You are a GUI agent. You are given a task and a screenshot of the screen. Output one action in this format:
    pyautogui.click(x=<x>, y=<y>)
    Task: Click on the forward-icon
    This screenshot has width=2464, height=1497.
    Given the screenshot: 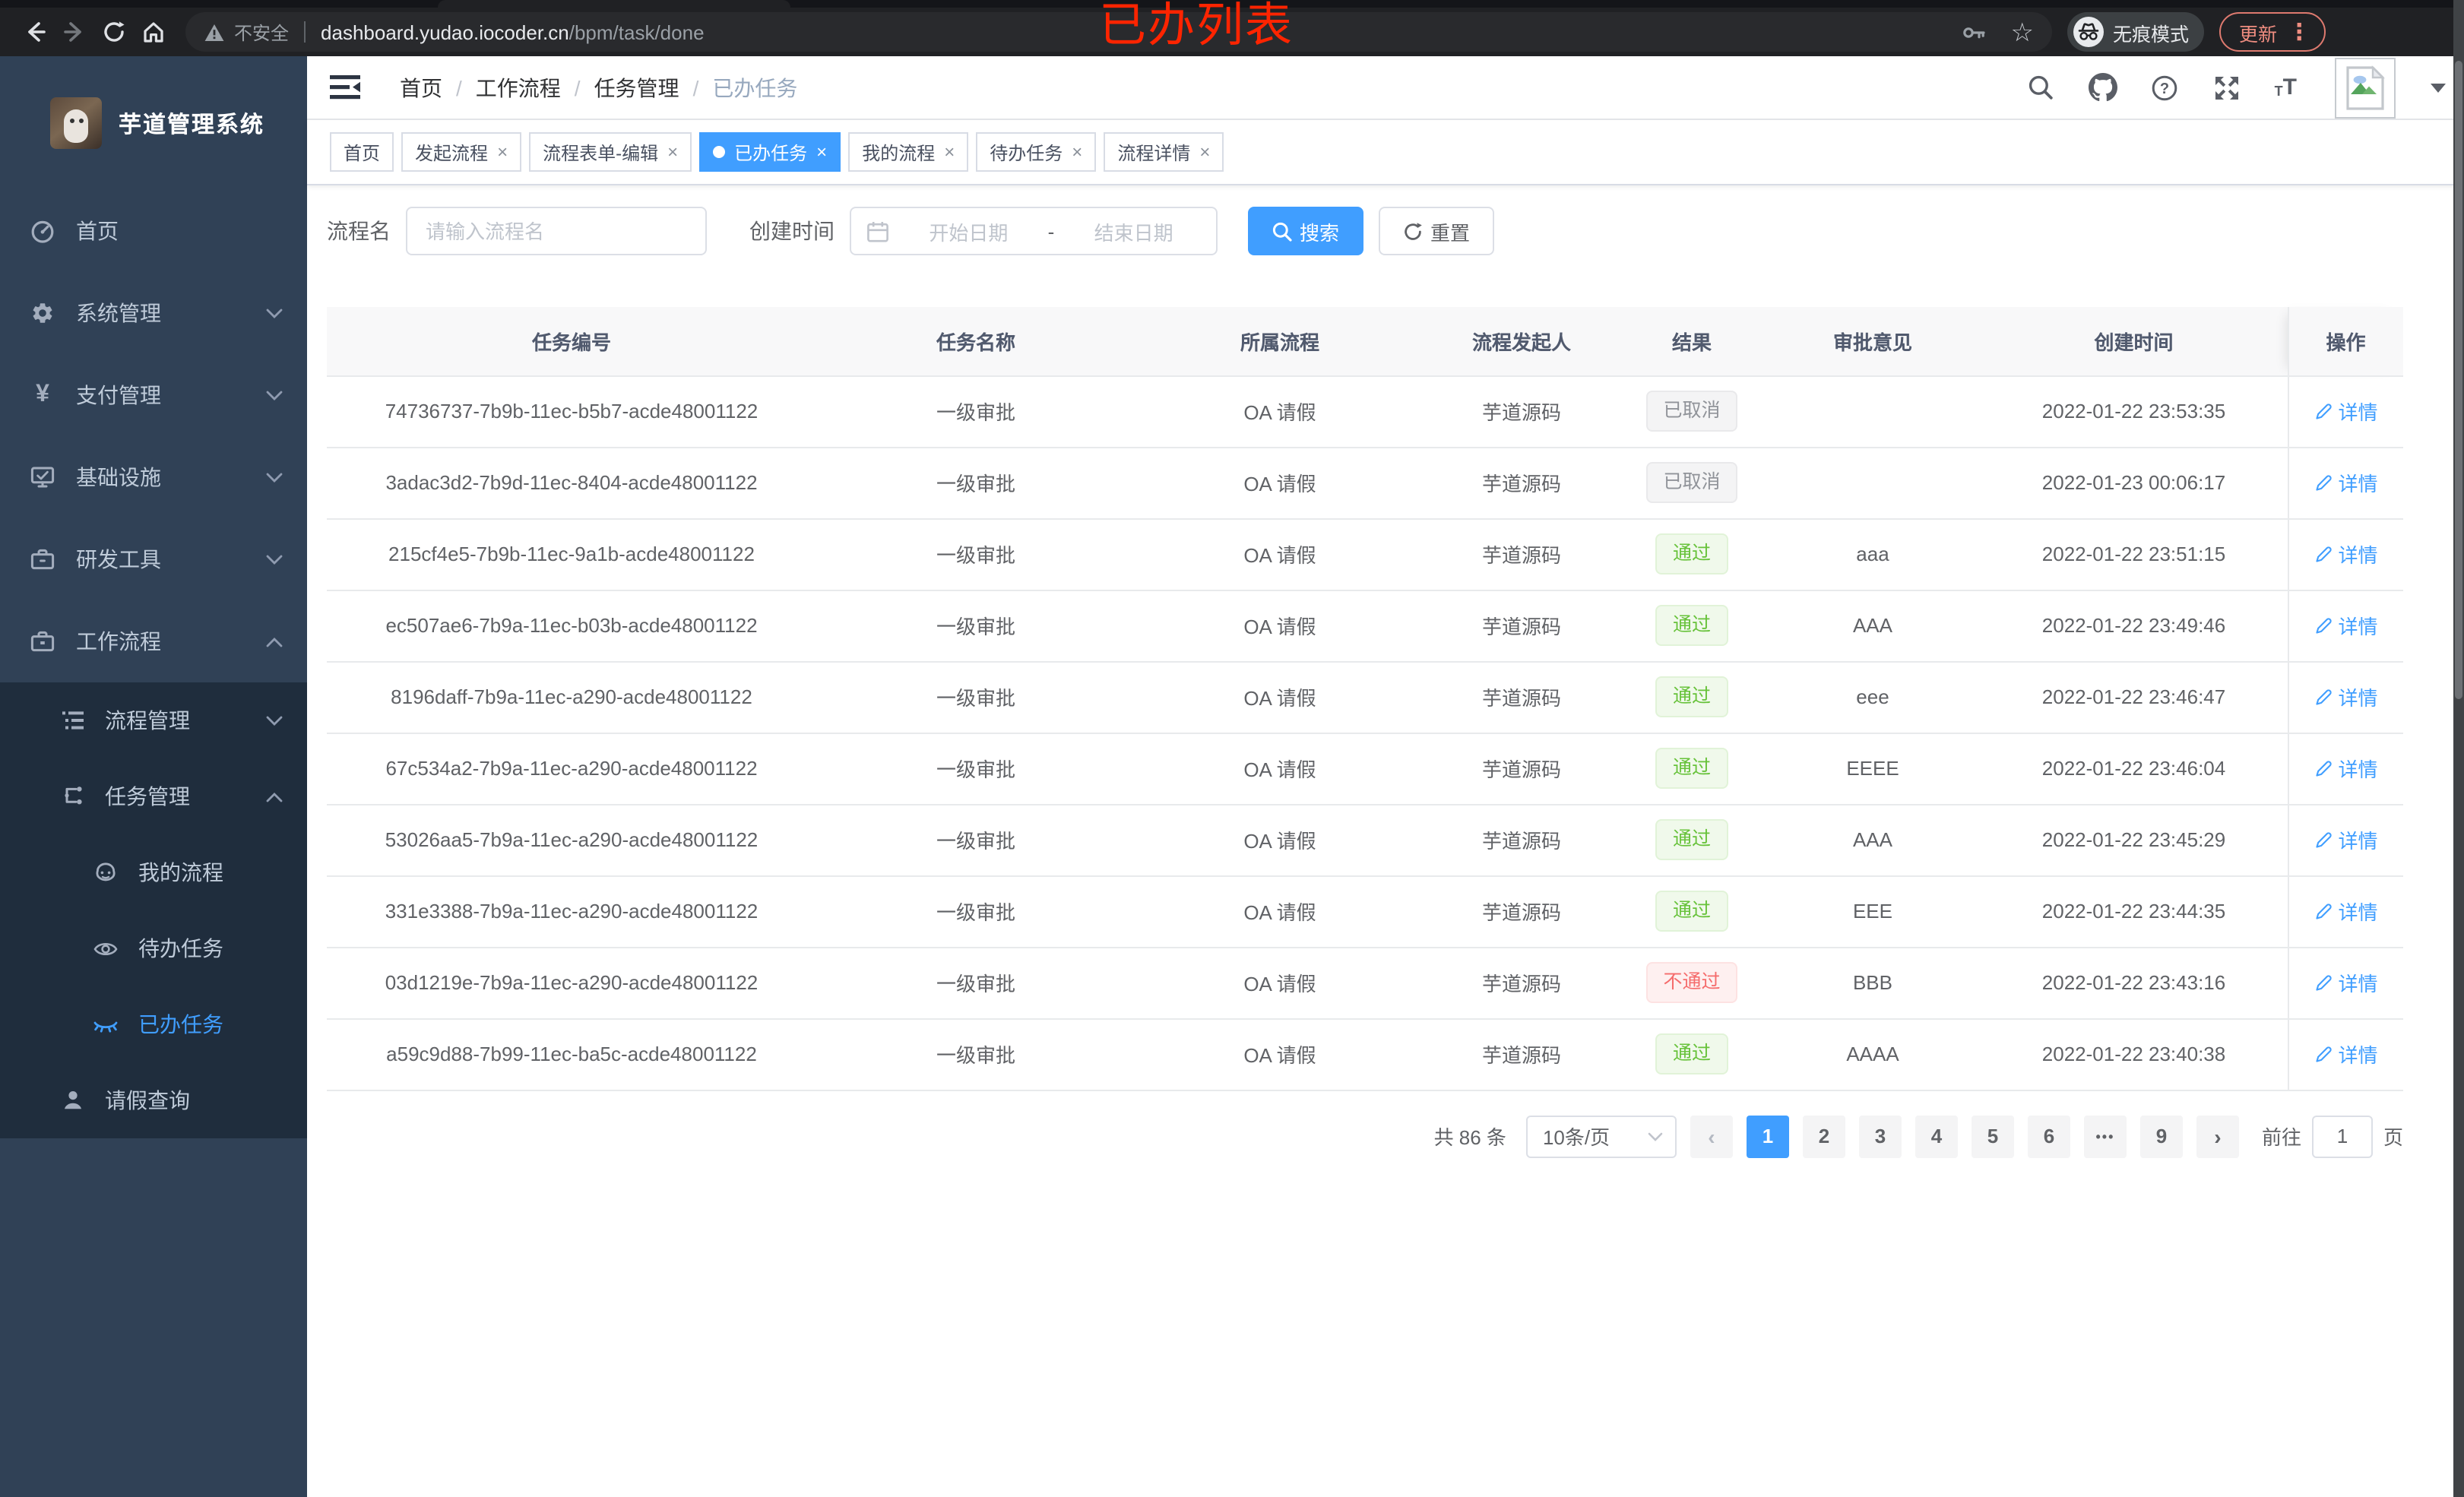 What is the action you would take?
    pyautogui.click(x=74, y=32)
    